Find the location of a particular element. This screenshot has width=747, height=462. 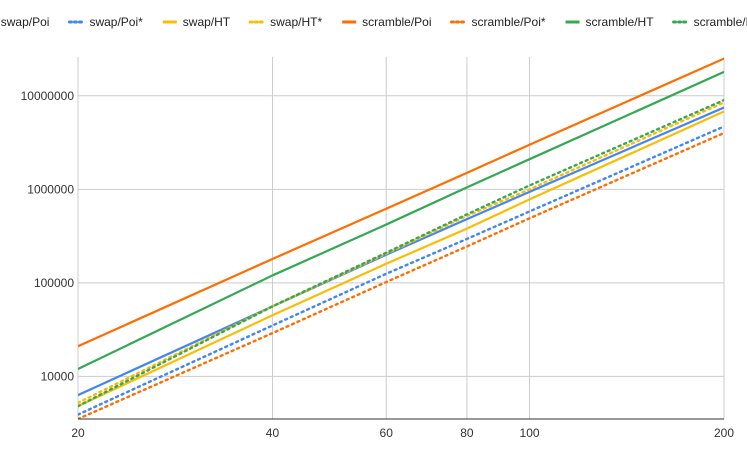

legend-label: swap/Poi is located at coordinates (25, 22).